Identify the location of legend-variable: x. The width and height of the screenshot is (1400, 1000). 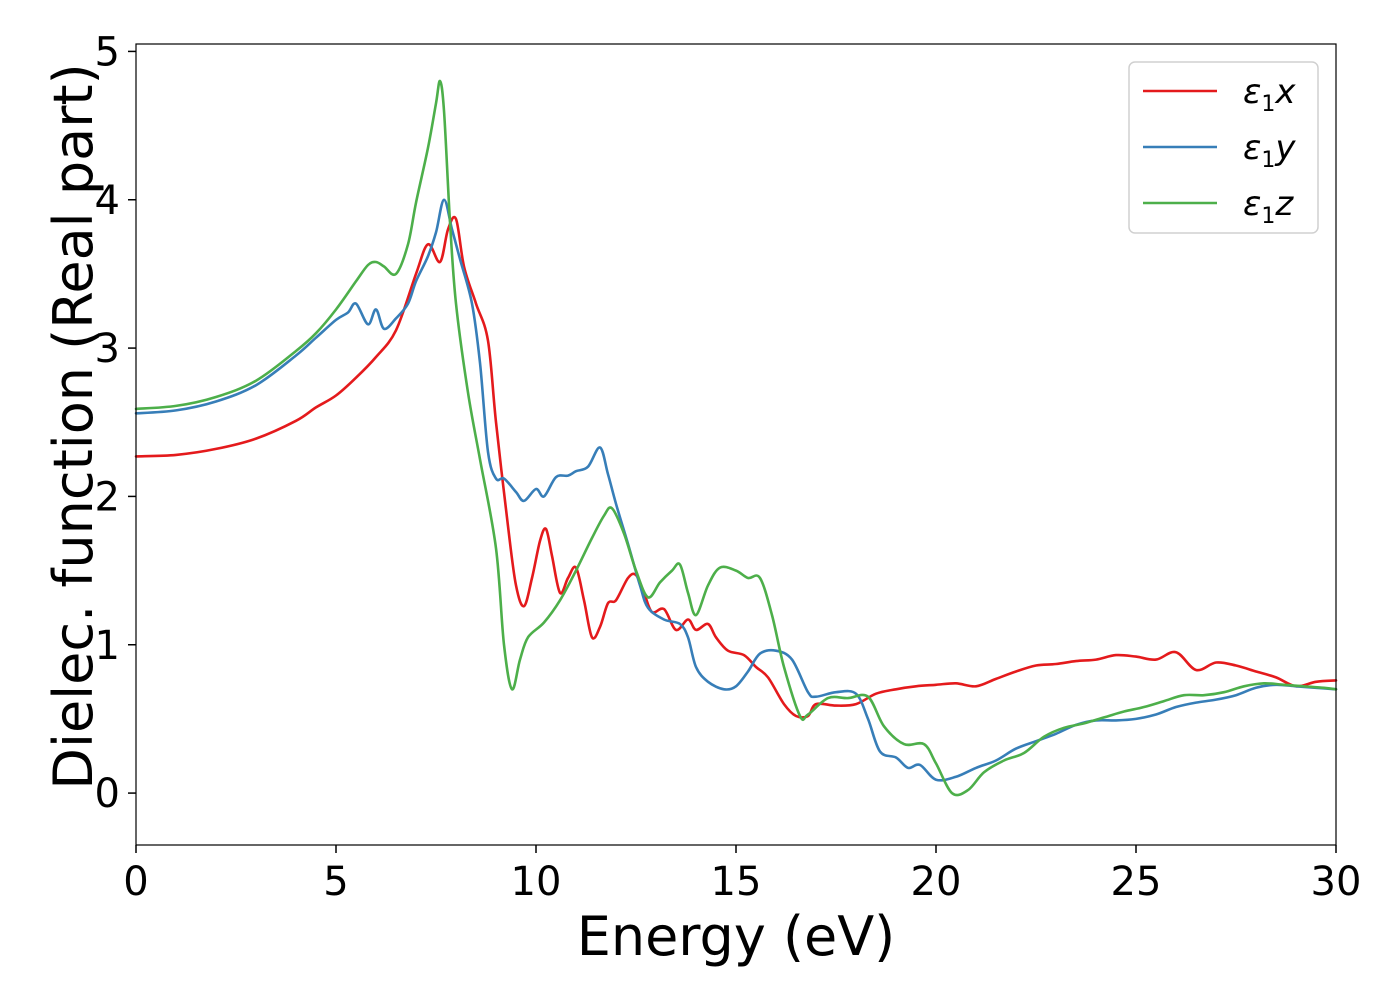
(1285, 92).